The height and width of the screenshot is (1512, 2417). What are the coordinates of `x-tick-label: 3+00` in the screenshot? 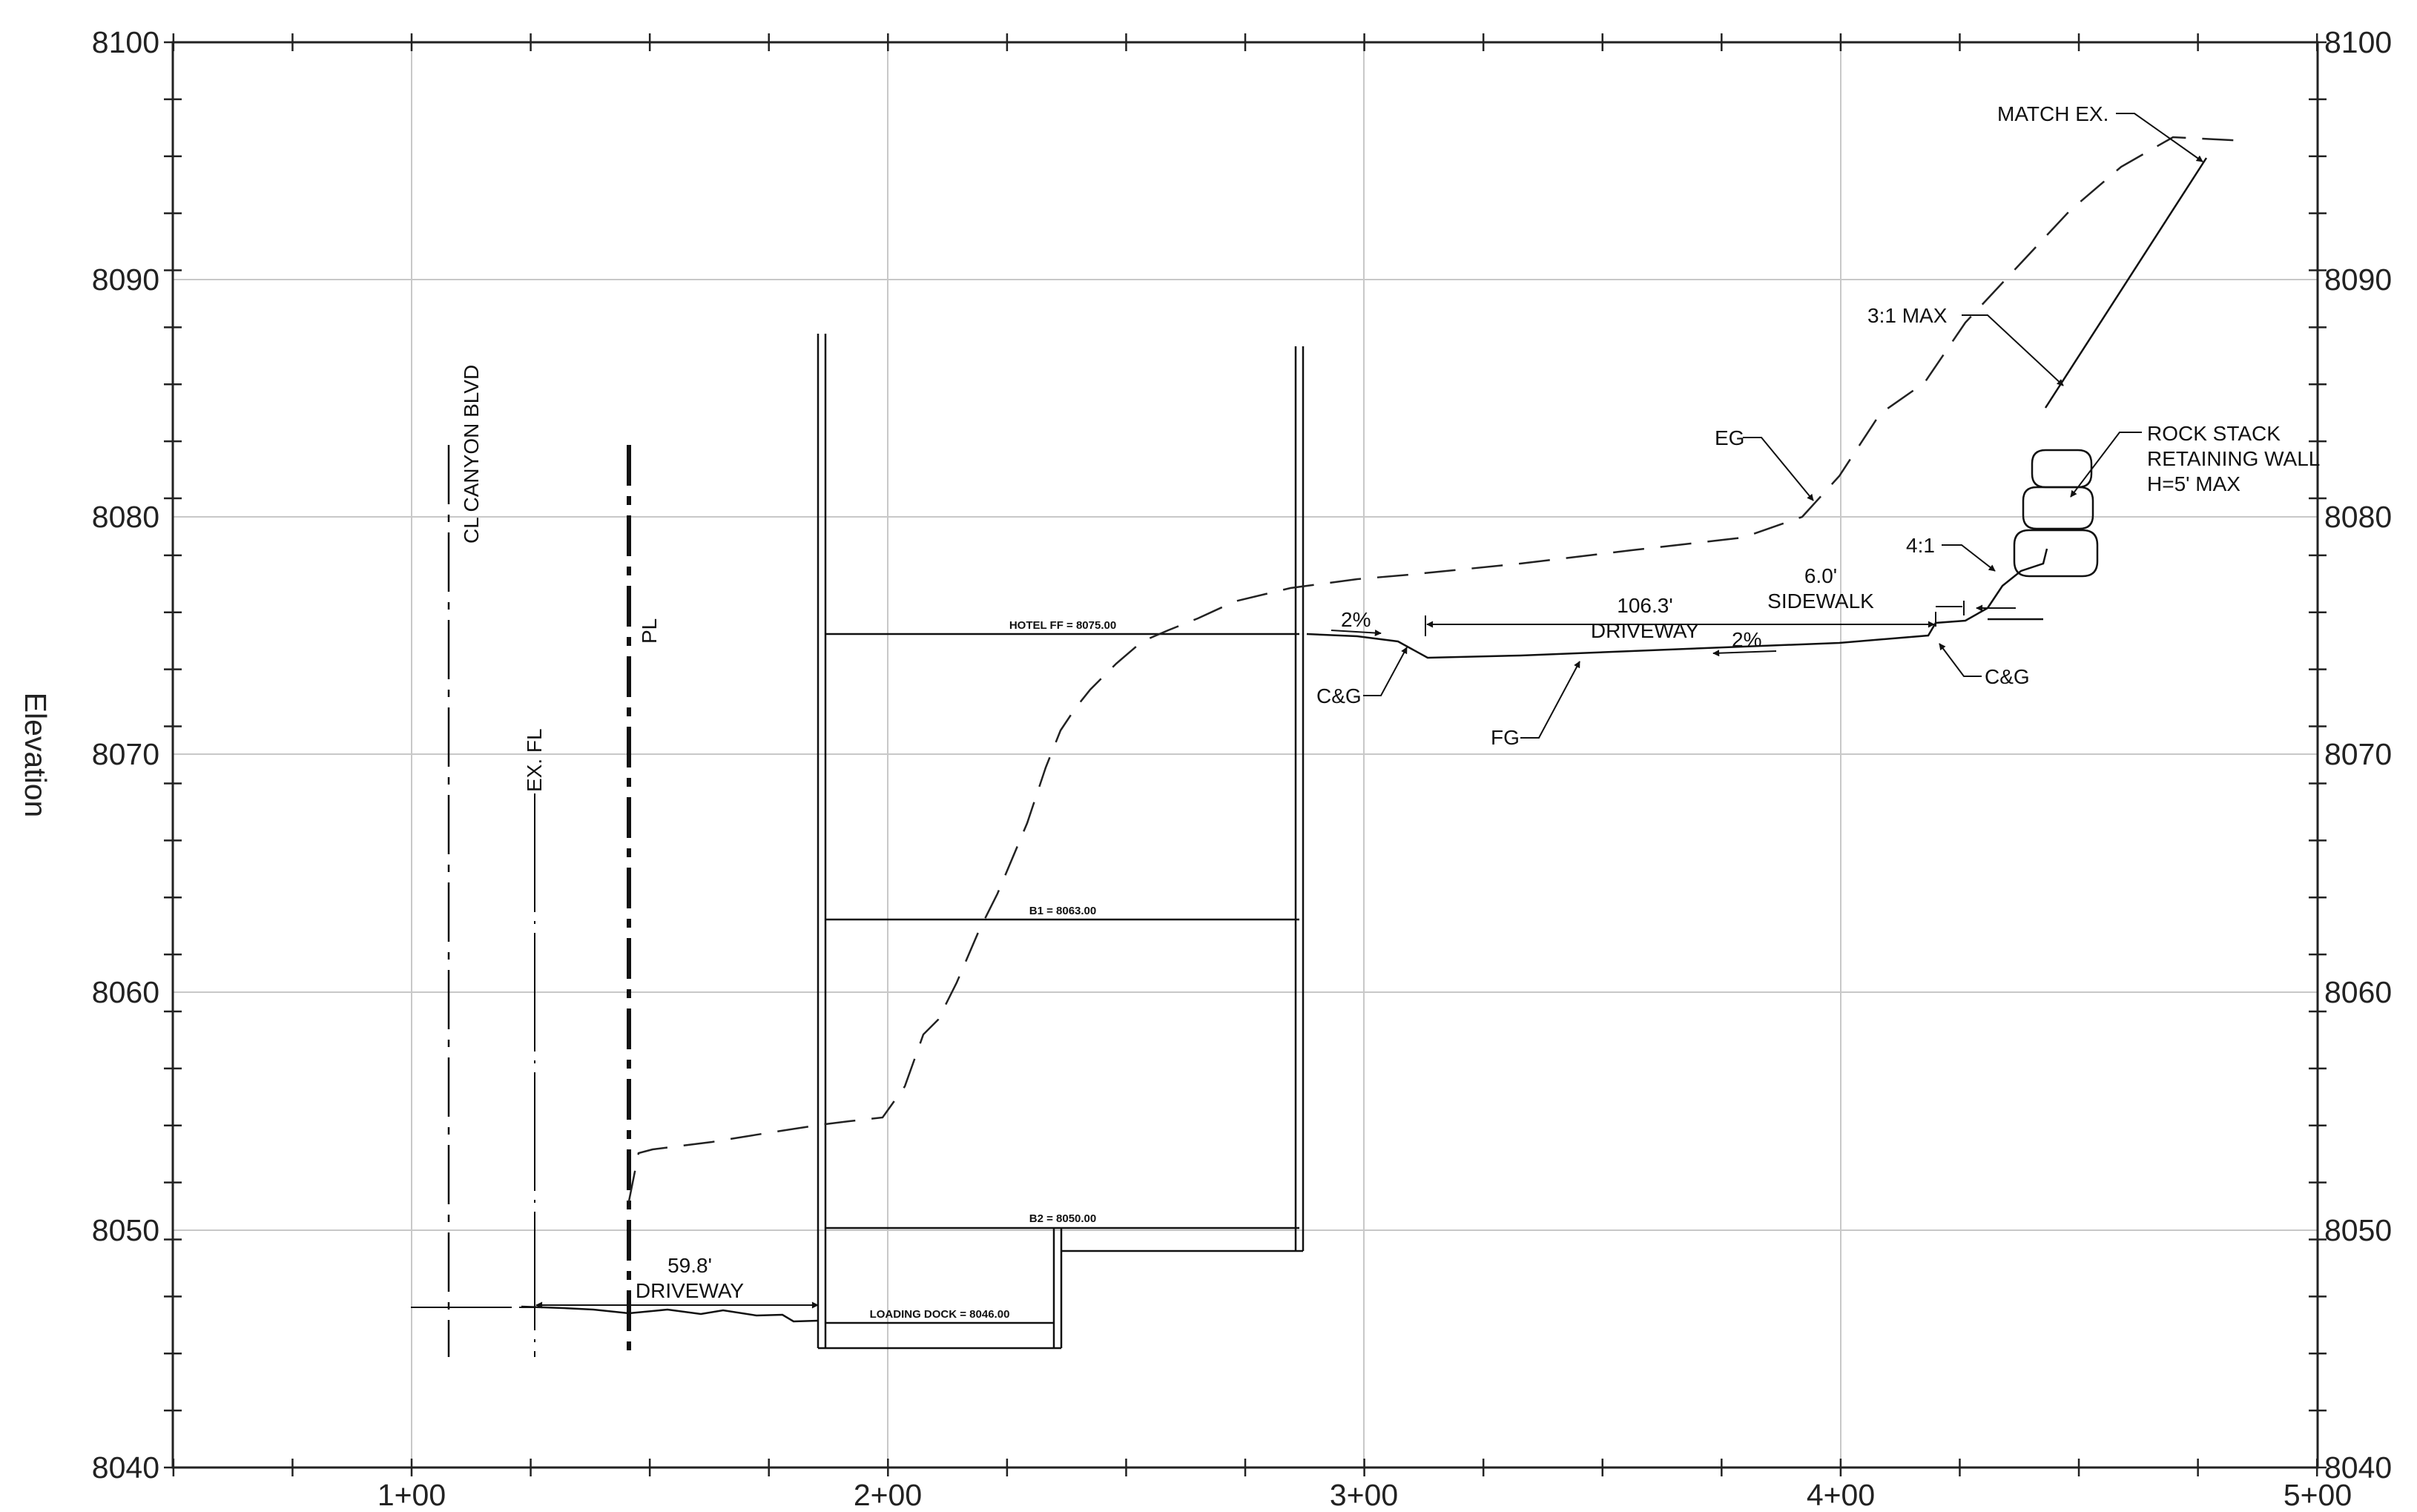 It's located at (1364, 1495).